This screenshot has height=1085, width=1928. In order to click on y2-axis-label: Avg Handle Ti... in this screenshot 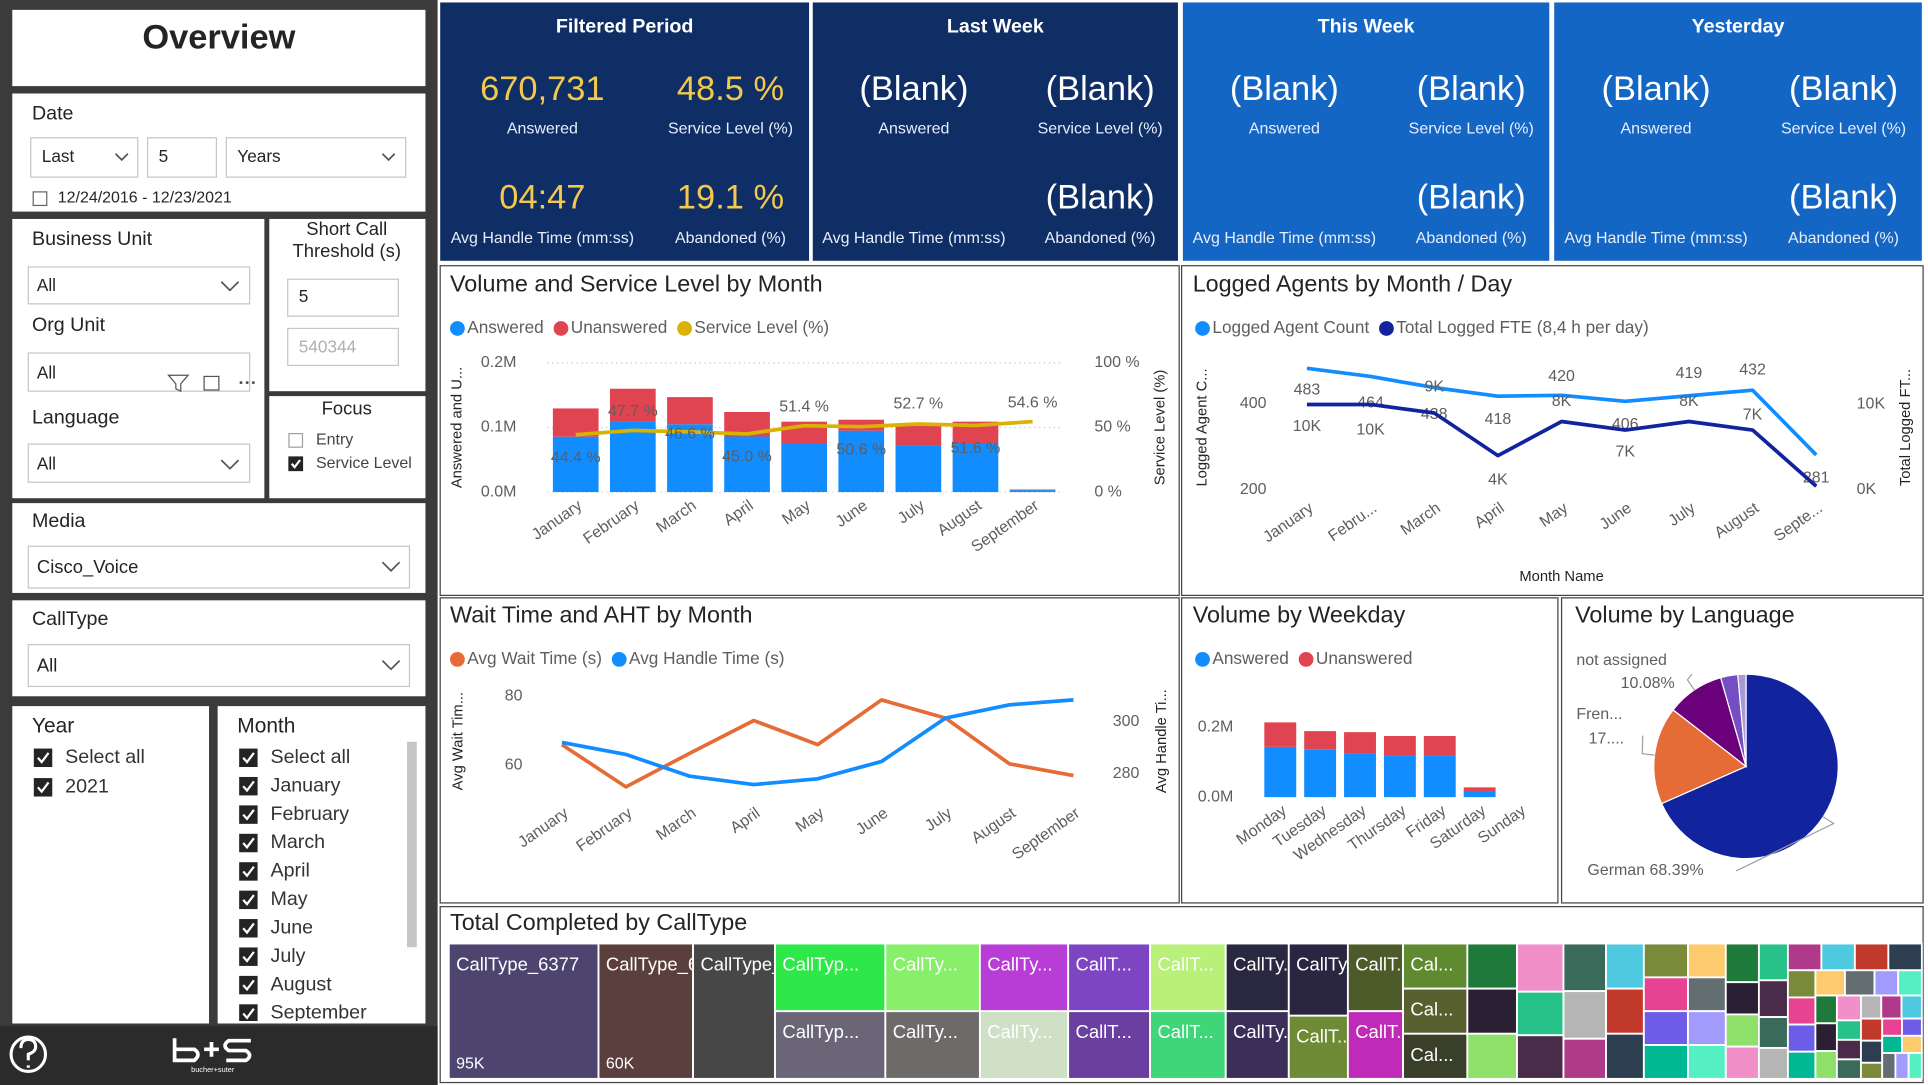, I will do `click(1162, 741)`.